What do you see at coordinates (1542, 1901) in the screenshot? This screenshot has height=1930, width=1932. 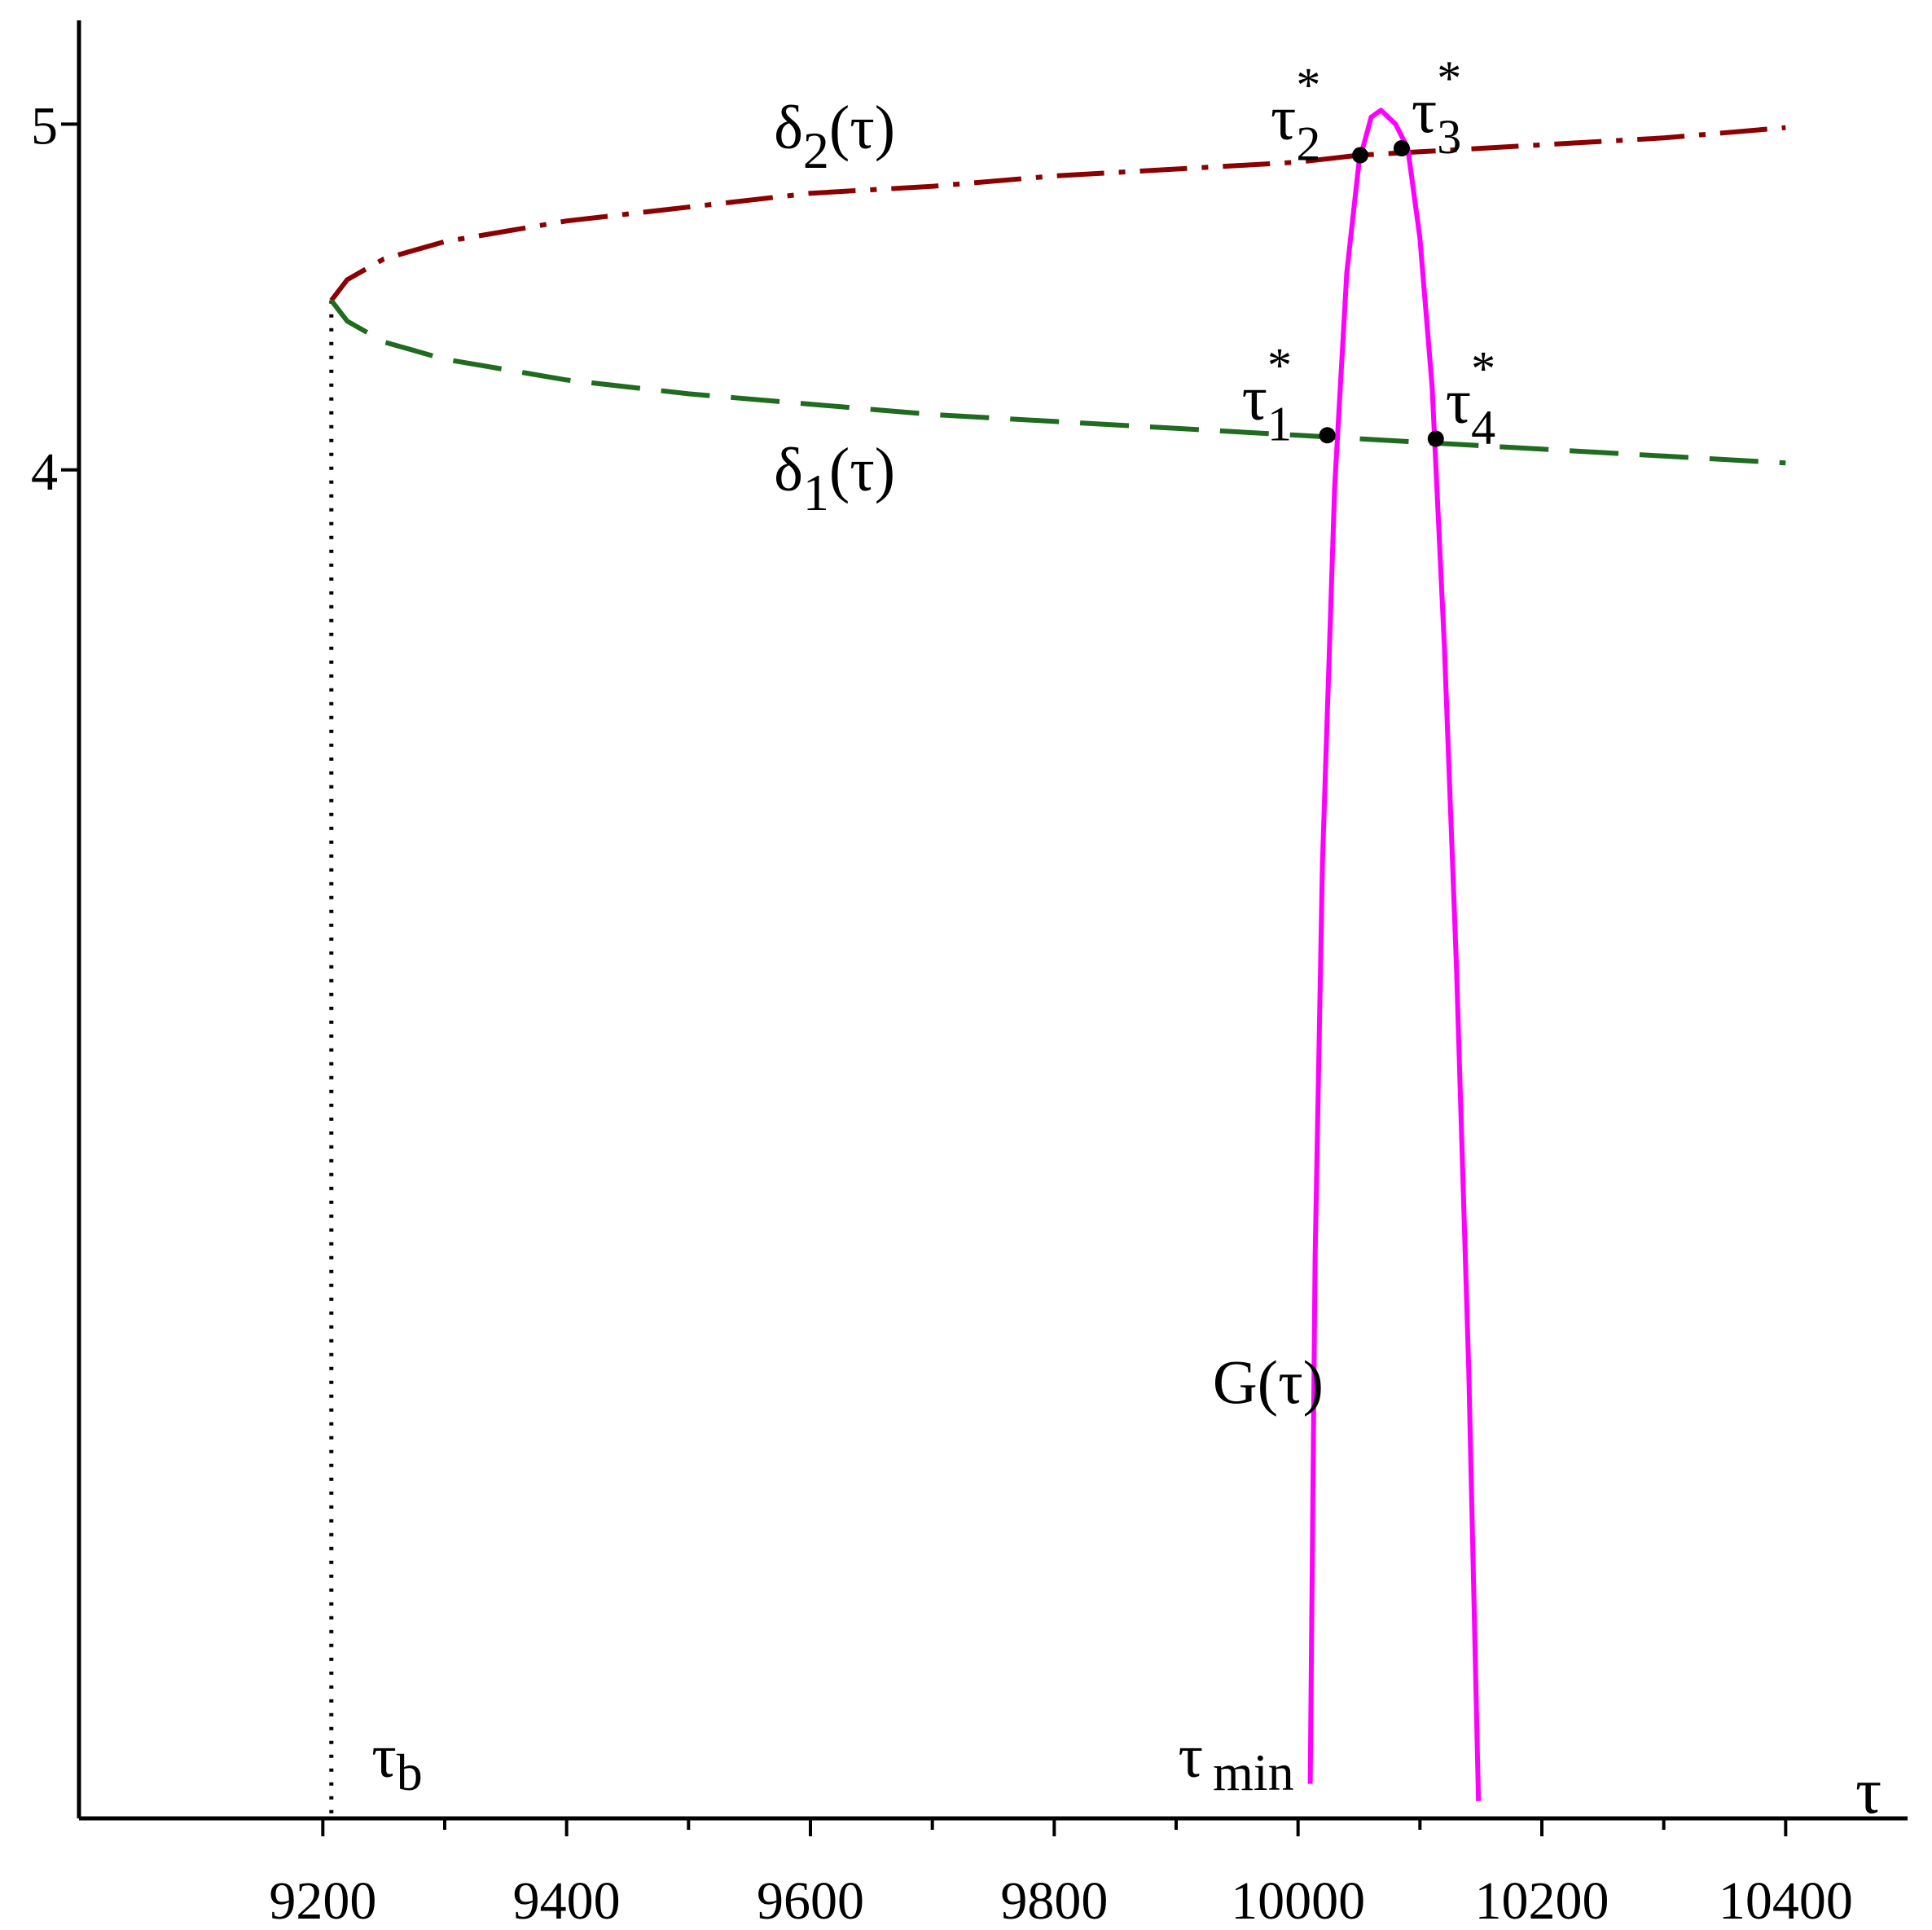 I see `x-tick-label: 10200` at bounding box center [1542, 1901].